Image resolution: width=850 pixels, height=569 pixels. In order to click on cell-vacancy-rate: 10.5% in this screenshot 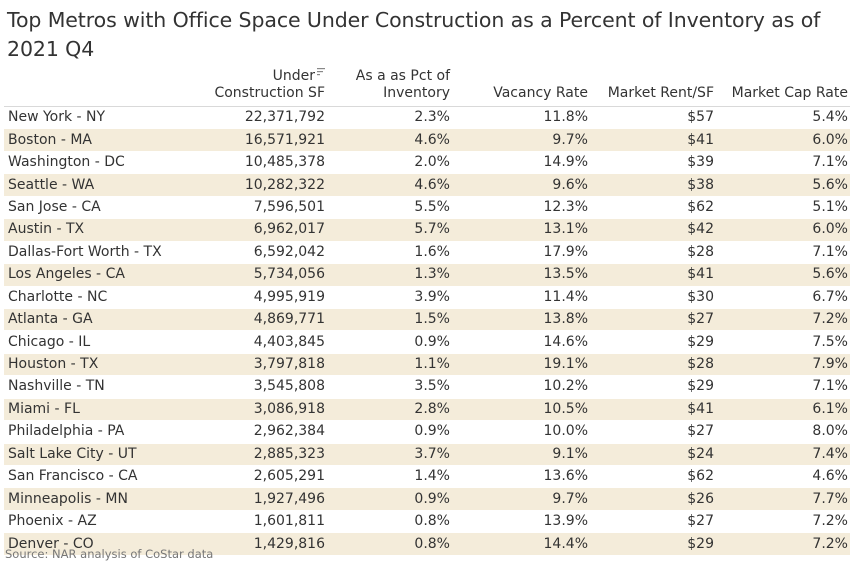, I will do `click(565, 408)`.